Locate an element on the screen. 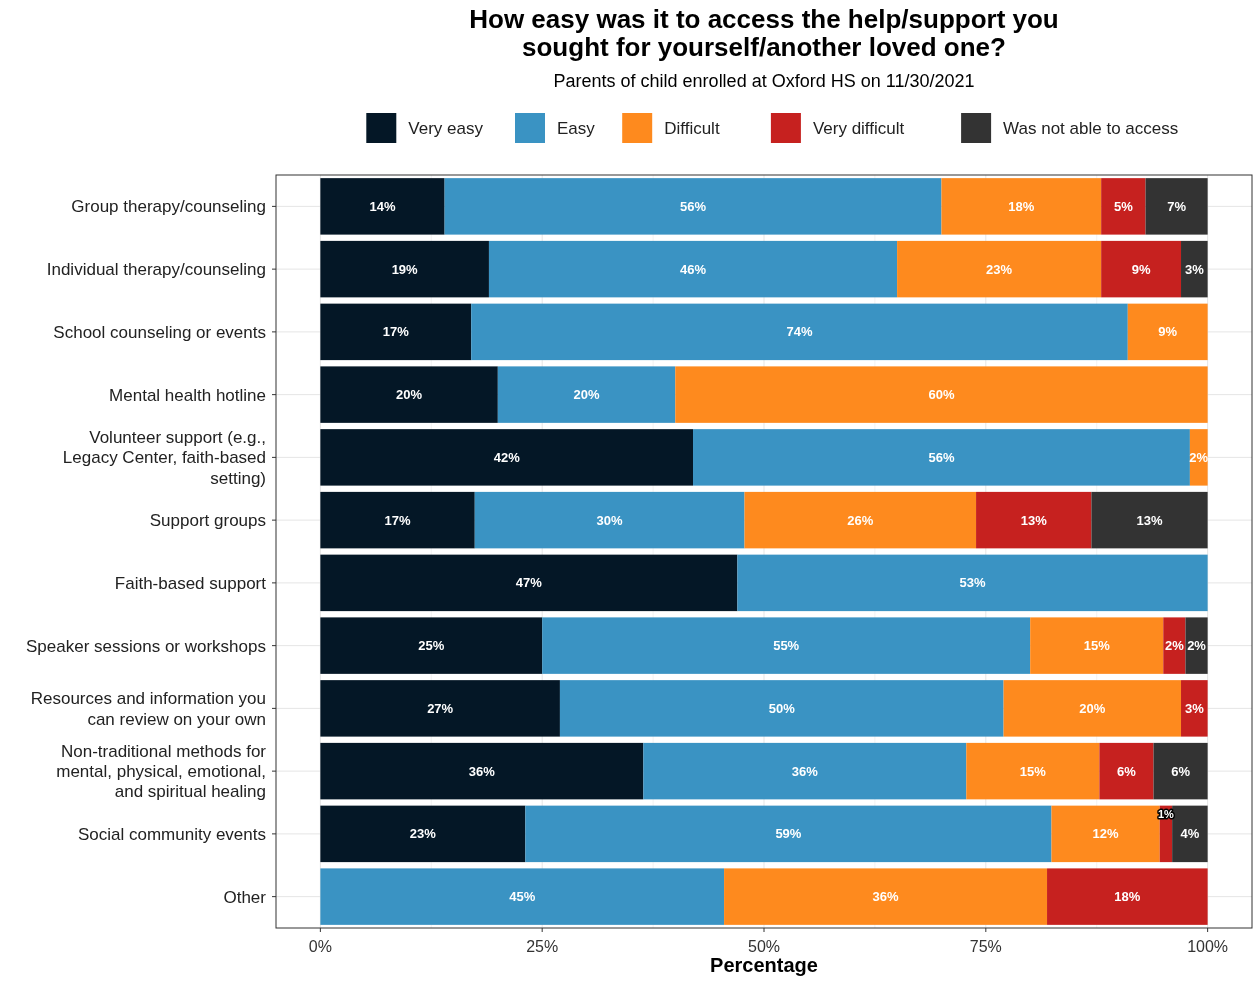 The width and height of the screenshot is (1253, 983). data-label: 4% is located at coordinates (1190, 834).